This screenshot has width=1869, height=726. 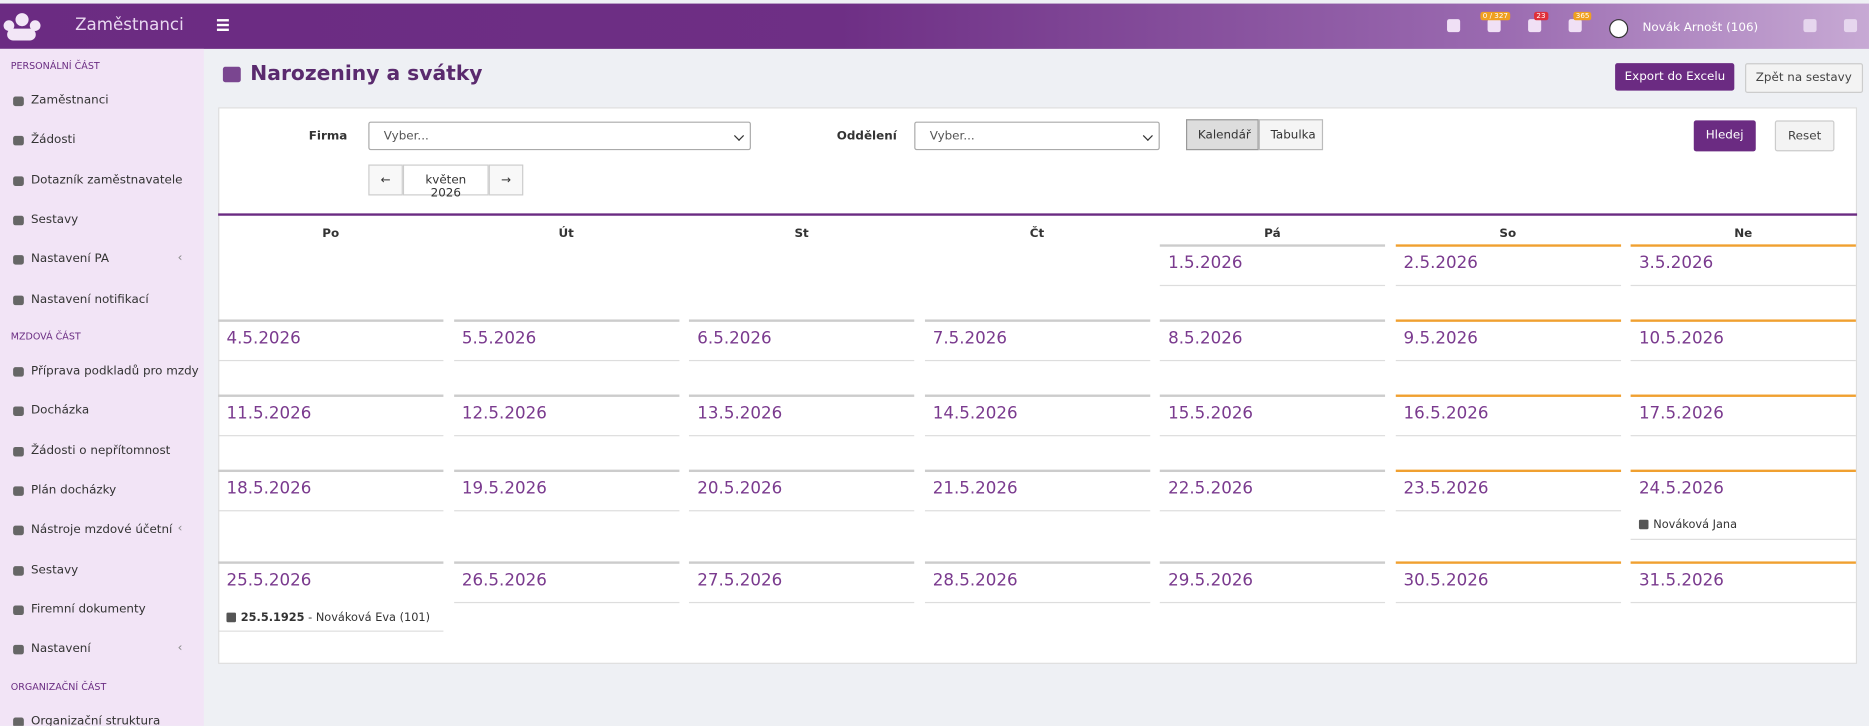 I want to click on day-cell: 22.5.2026, so click(x=1272, y=497).